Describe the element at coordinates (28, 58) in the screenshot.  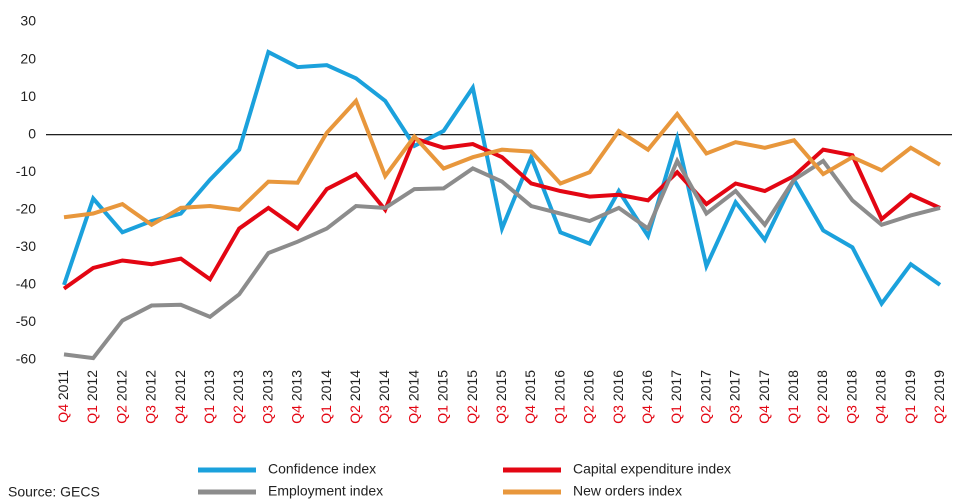
I see `y-tick-label: 20` at that location.